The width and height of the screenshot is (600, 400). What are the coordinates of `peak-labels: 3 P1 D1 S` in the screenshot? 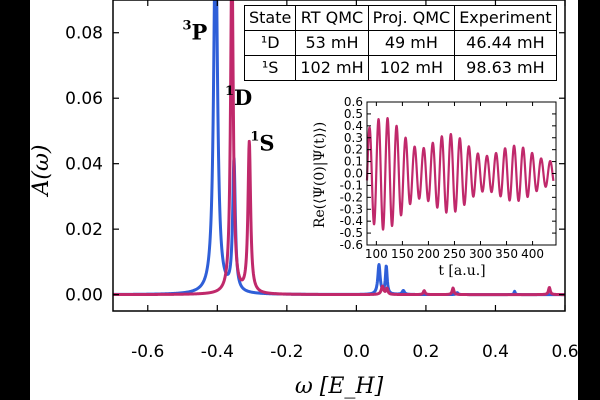 It's located at (229, 86).